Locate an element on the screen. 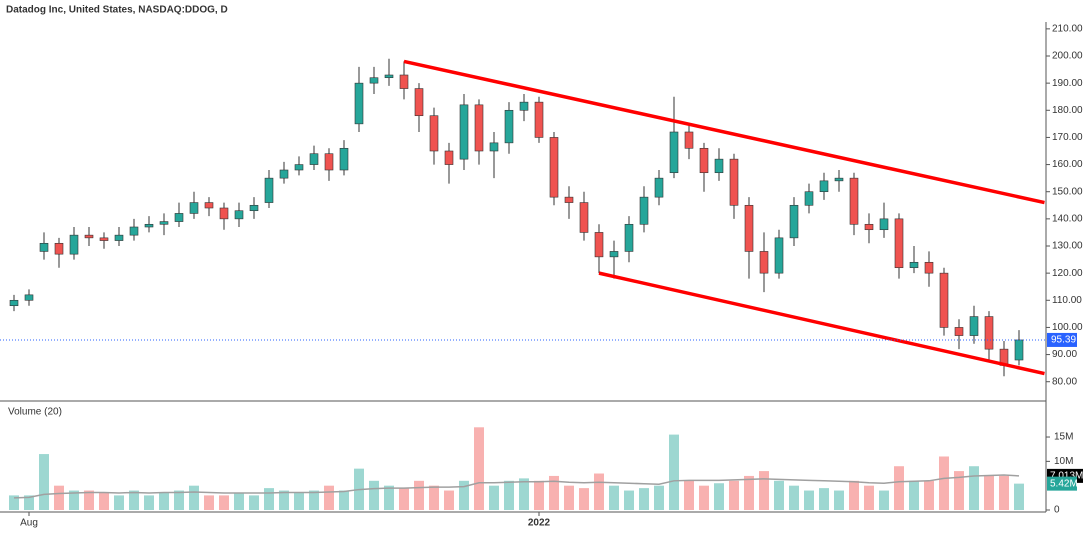  y-tick-label: 160.00 is located at coordinates (1067, 164).